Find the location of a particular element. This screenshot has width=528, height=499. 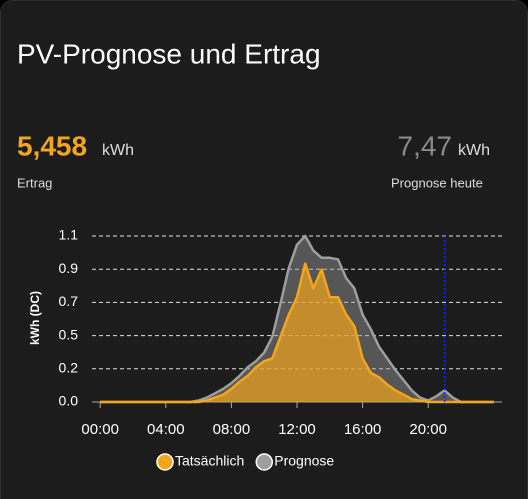

y-tick-label: 1.1 is located at coordinates (69, 235).